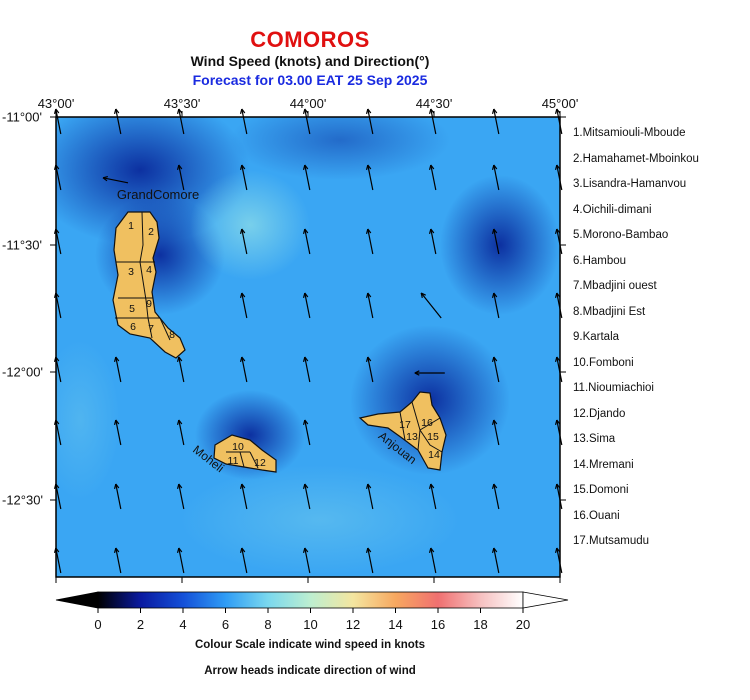  I want to click on moheli-borders, so click(242, 460).